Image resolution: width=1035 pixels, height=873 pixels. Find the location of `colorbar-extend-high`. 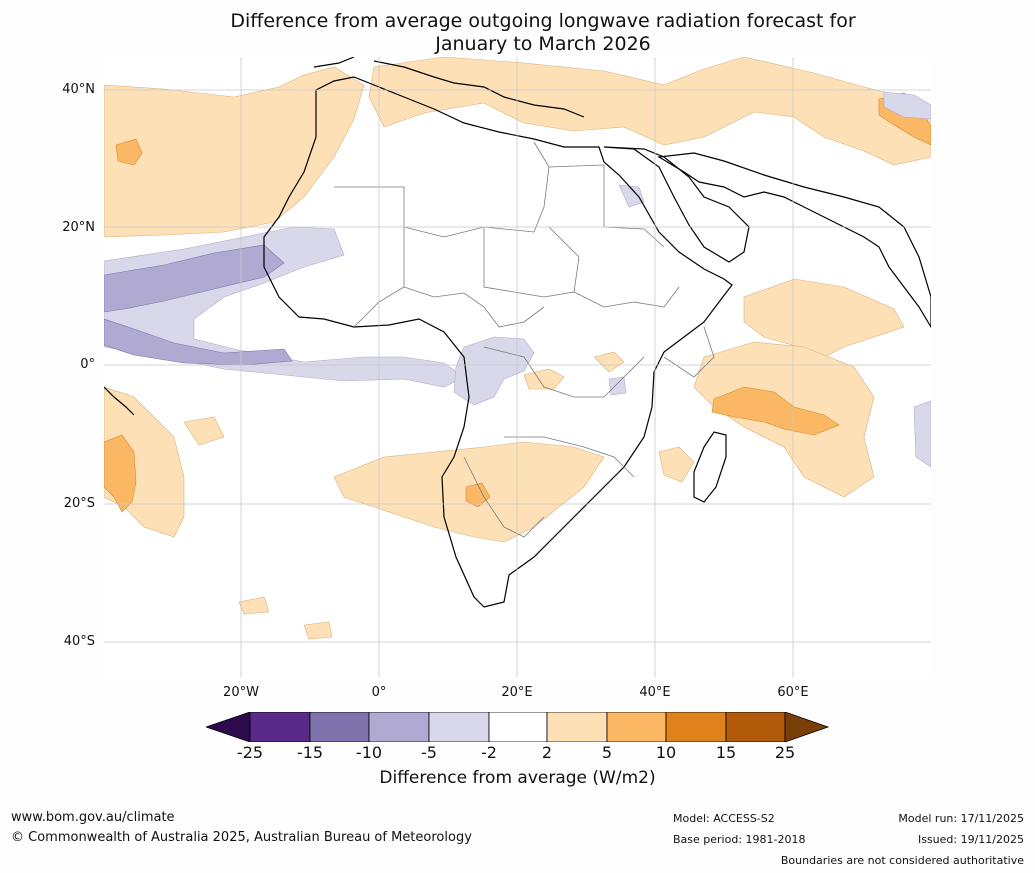

colorbar-extend-high is located at coordinates (807, 727).